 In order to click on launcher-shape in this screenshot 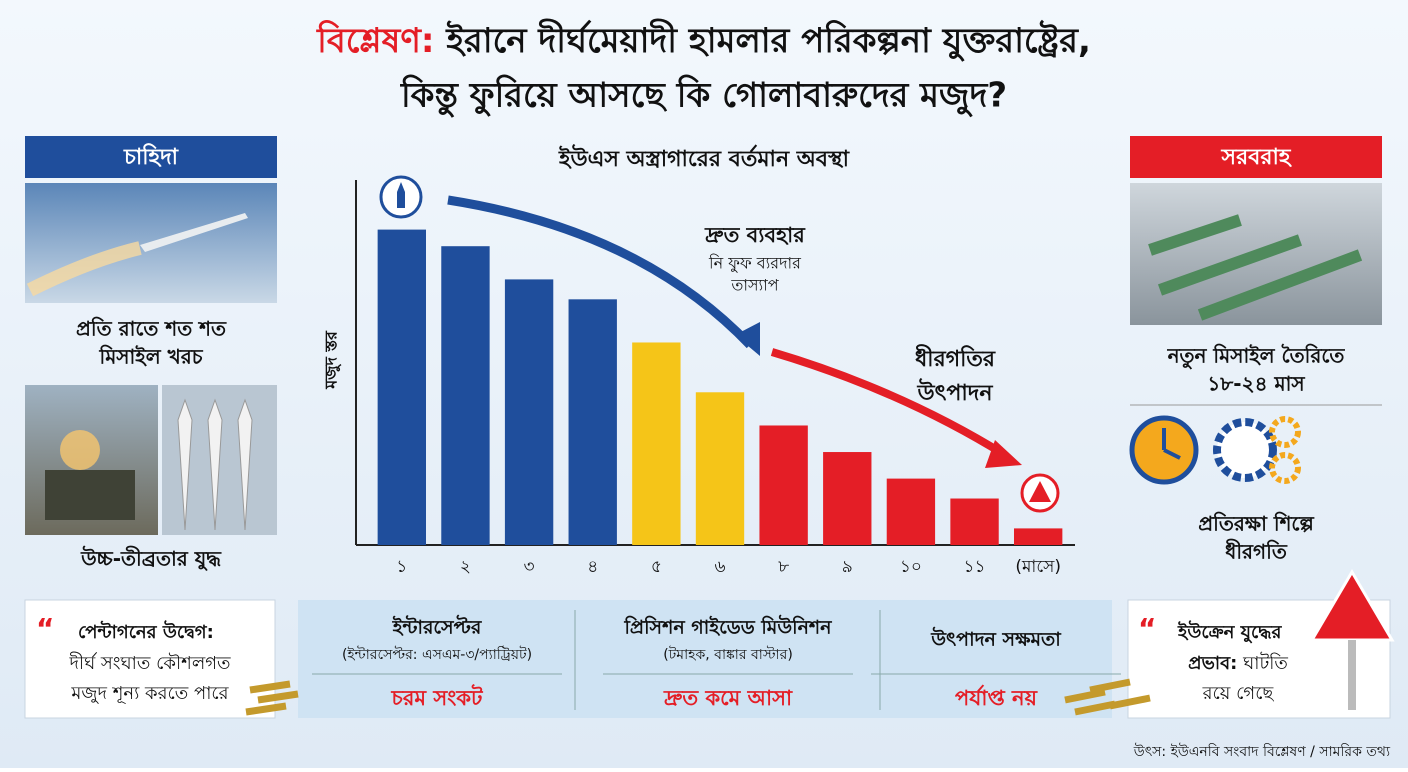, I will do `click(90, 495)`.